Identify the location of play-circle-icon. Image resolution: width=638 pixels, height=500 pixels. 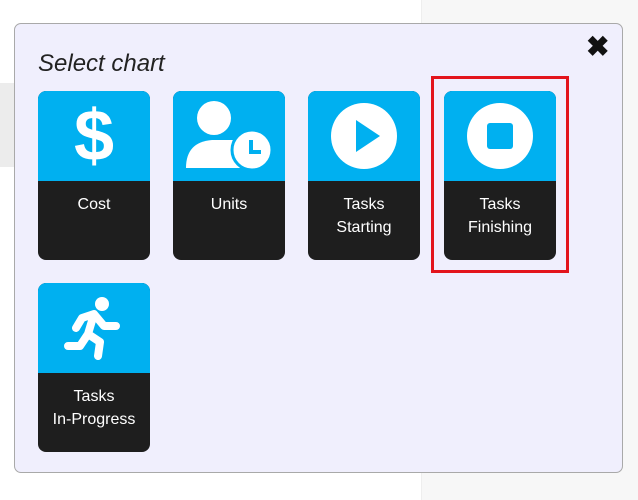
(364, 136).